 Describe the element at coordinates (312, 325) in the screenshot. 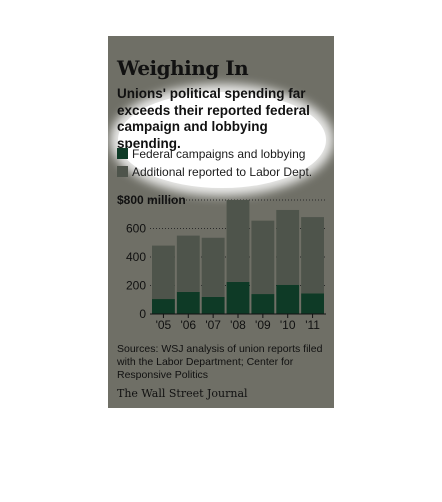

I see `x-tick-label: '11` at that location.